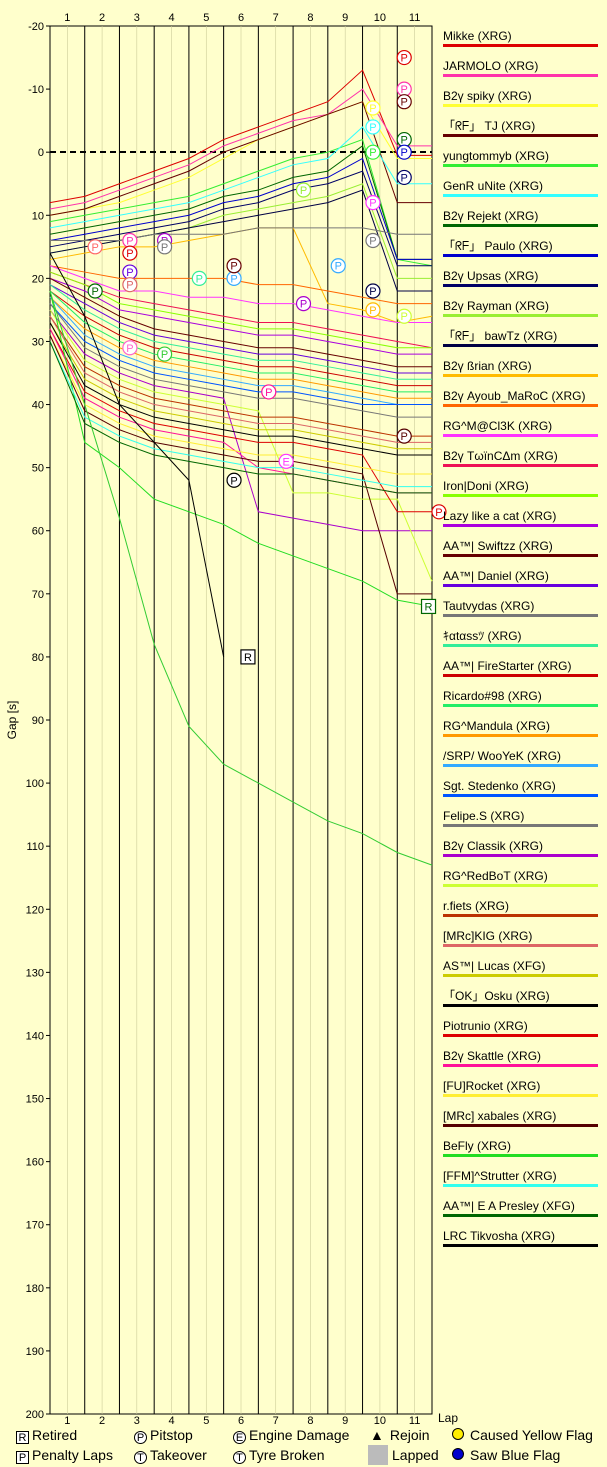  Describe the element at coordinates (241, 1421) in the screenshot. I see `x-tick-bottom: 6` at that location.